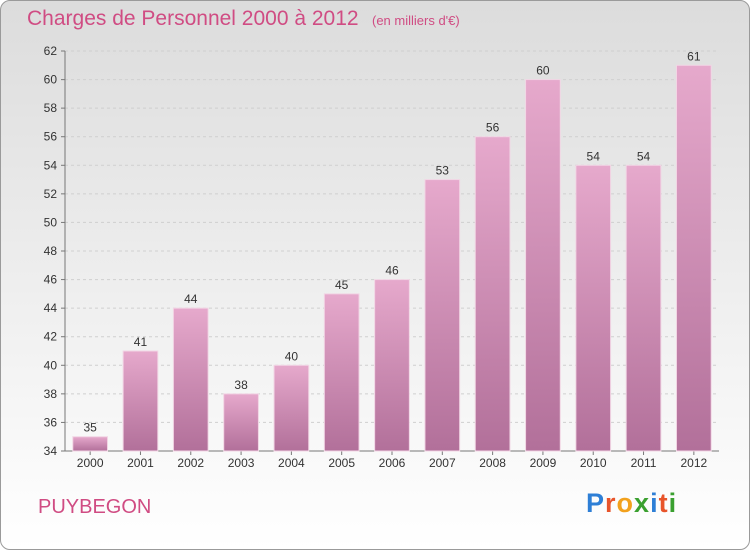 The width and height of the screenshot is (750, 550). What do you see at coordinates (51, 394) in the screenshot?
I see `y-tick-label: 38` at bounding box center [51, 394].